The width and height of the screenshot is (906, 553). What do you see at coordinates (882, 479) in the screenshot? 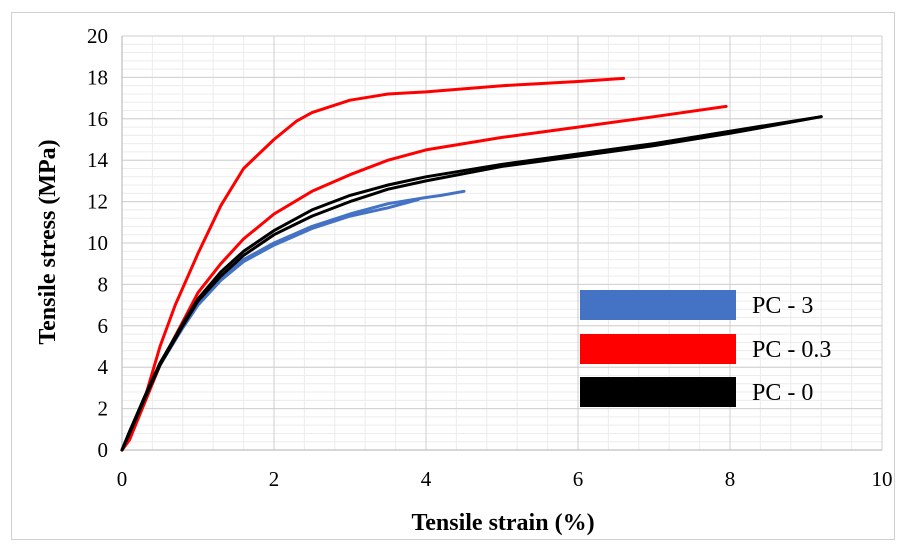
I see `x-tick-label: 10` at bounding box center [882, 479].